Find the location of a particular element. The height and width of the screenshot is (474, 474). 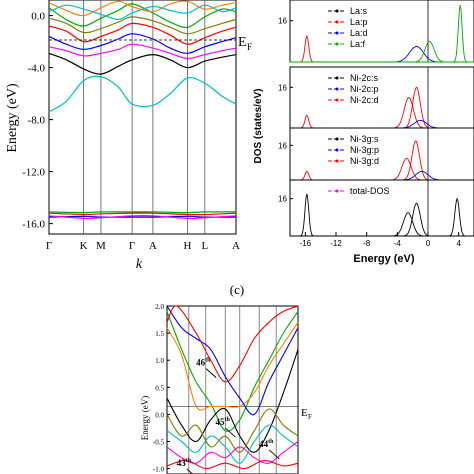

dos-x-tick-label: -12 is located at coordinates (336, 243).